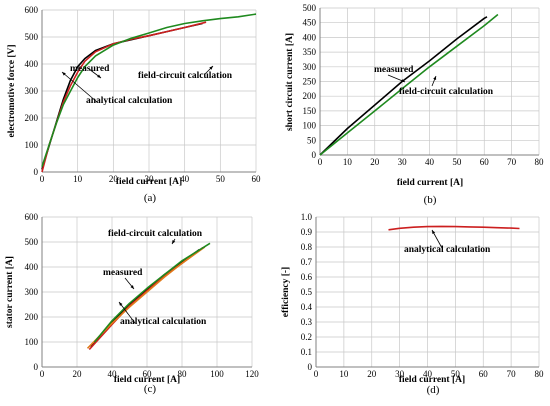  I want to click on y-tick-label: 100, so click(310, 126).